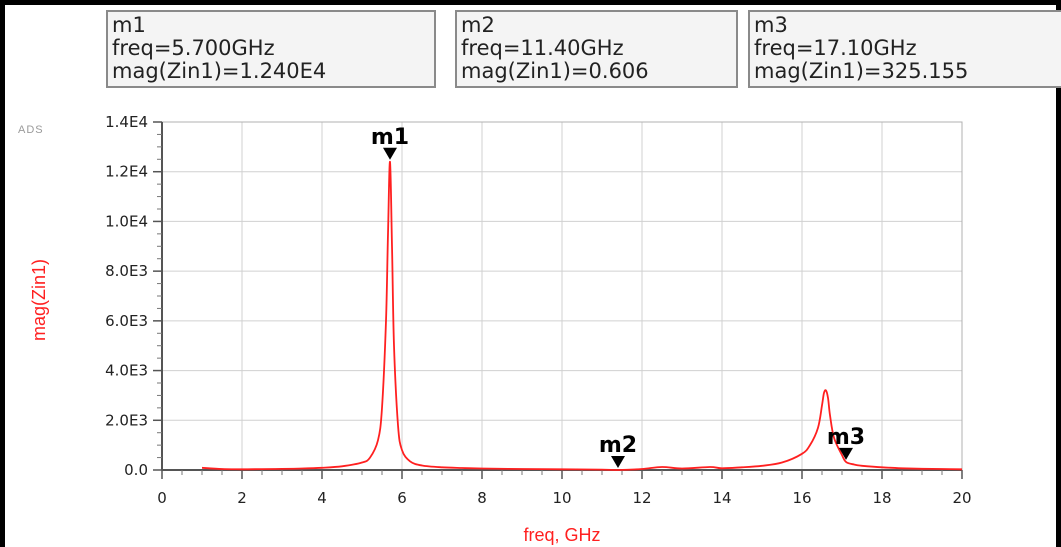  Describe the element at coordinates (126, 371) in the screenshot. I see `y-tick-label: 4.0E3` at that location.